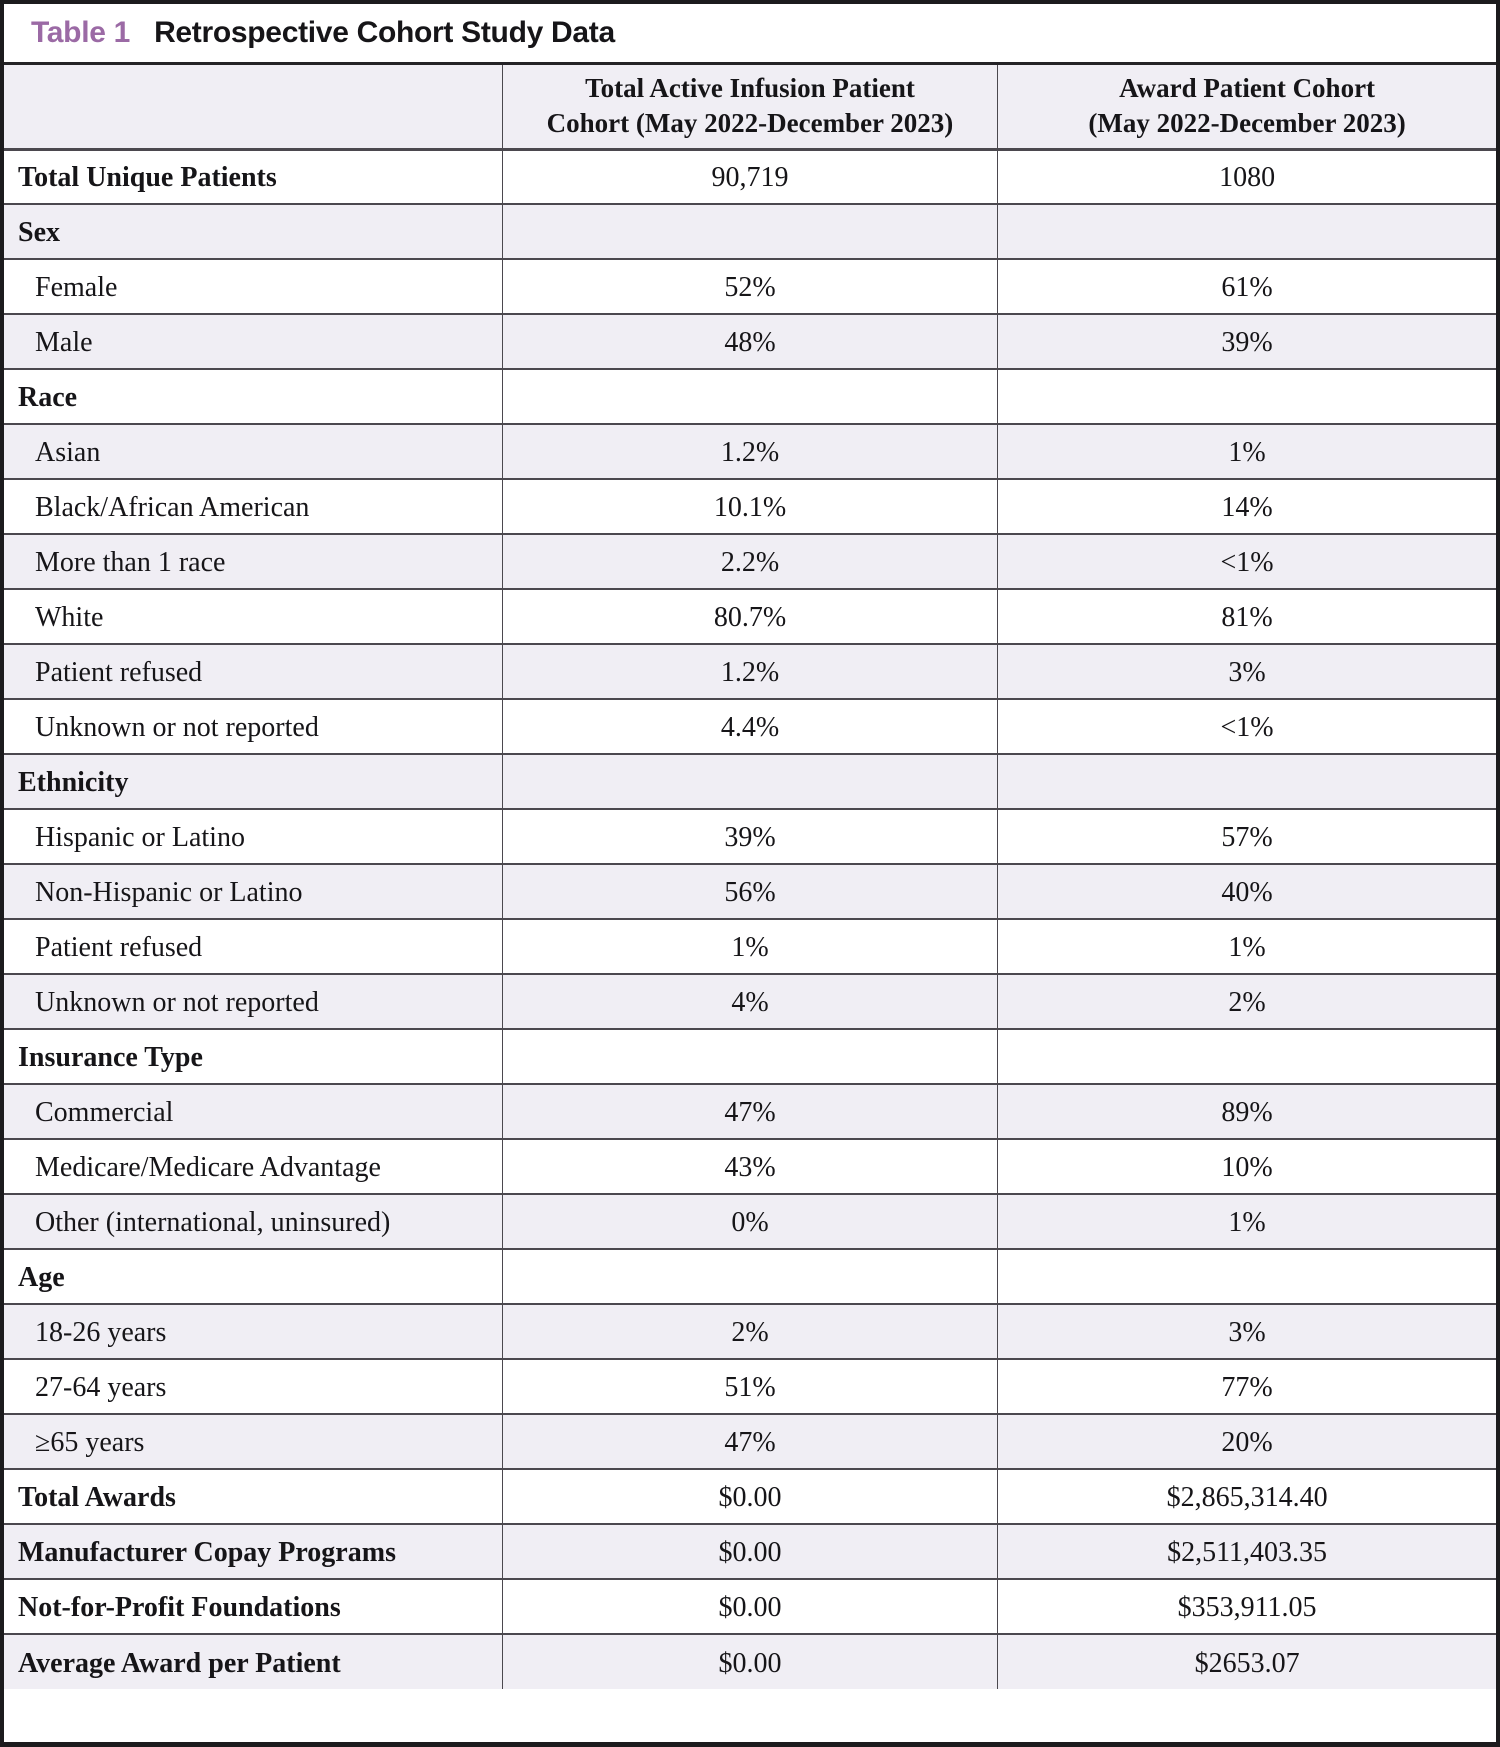  I want to click on table-row: Total Unique Patients 90,719 1080, so click(750, 176).